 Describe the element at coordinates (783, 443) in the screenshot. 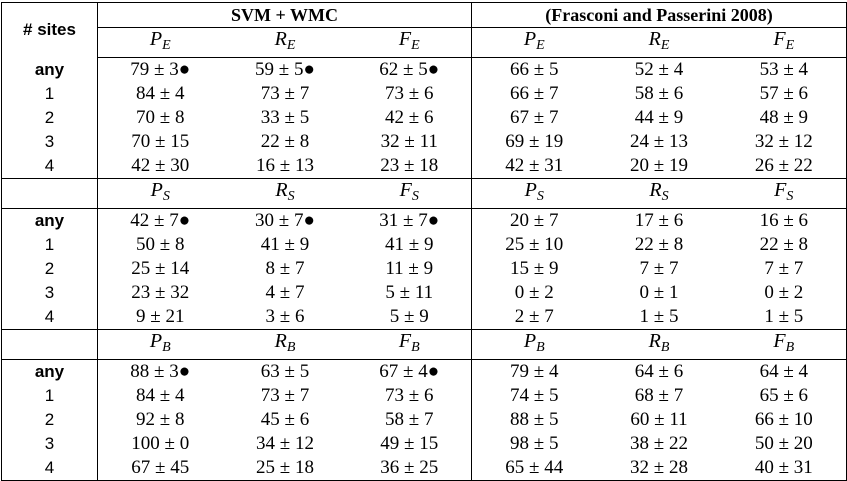

I see `data-cell: 50 ± 20` at that location.